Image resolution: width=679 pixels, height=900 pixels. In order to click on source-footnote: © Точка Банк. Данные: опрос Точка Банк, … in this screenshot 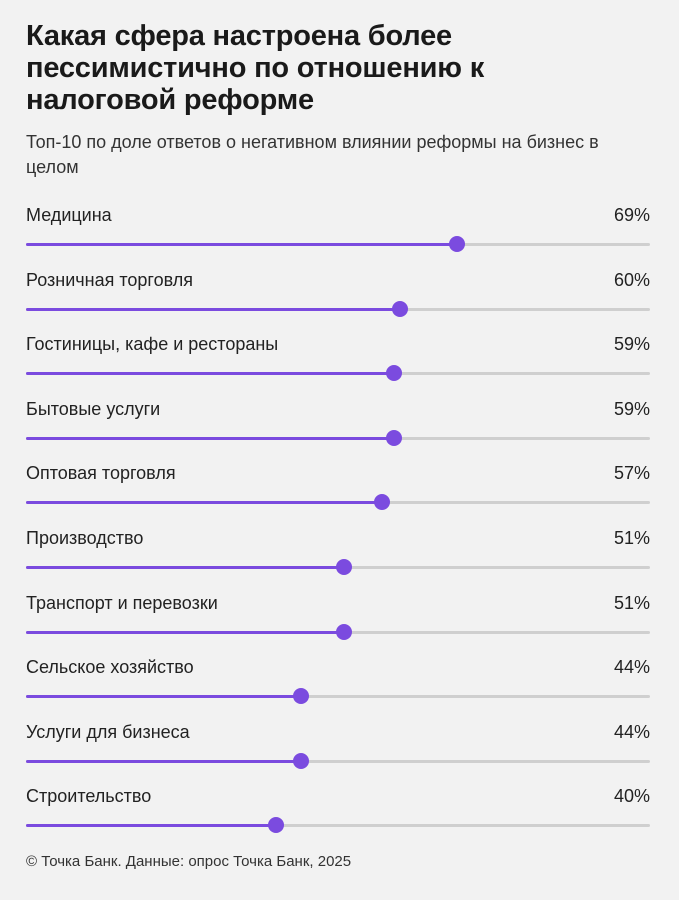, I will do `click(189, 861)`.